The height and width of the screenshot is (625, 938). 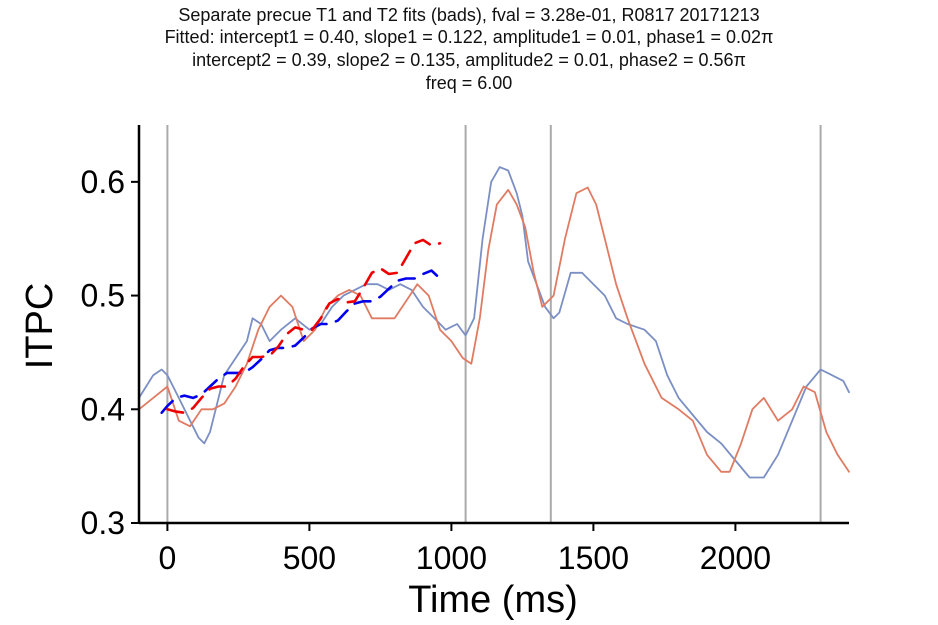 I want to click on x-axis-label: Time (ms), so click(x=493, y=600).